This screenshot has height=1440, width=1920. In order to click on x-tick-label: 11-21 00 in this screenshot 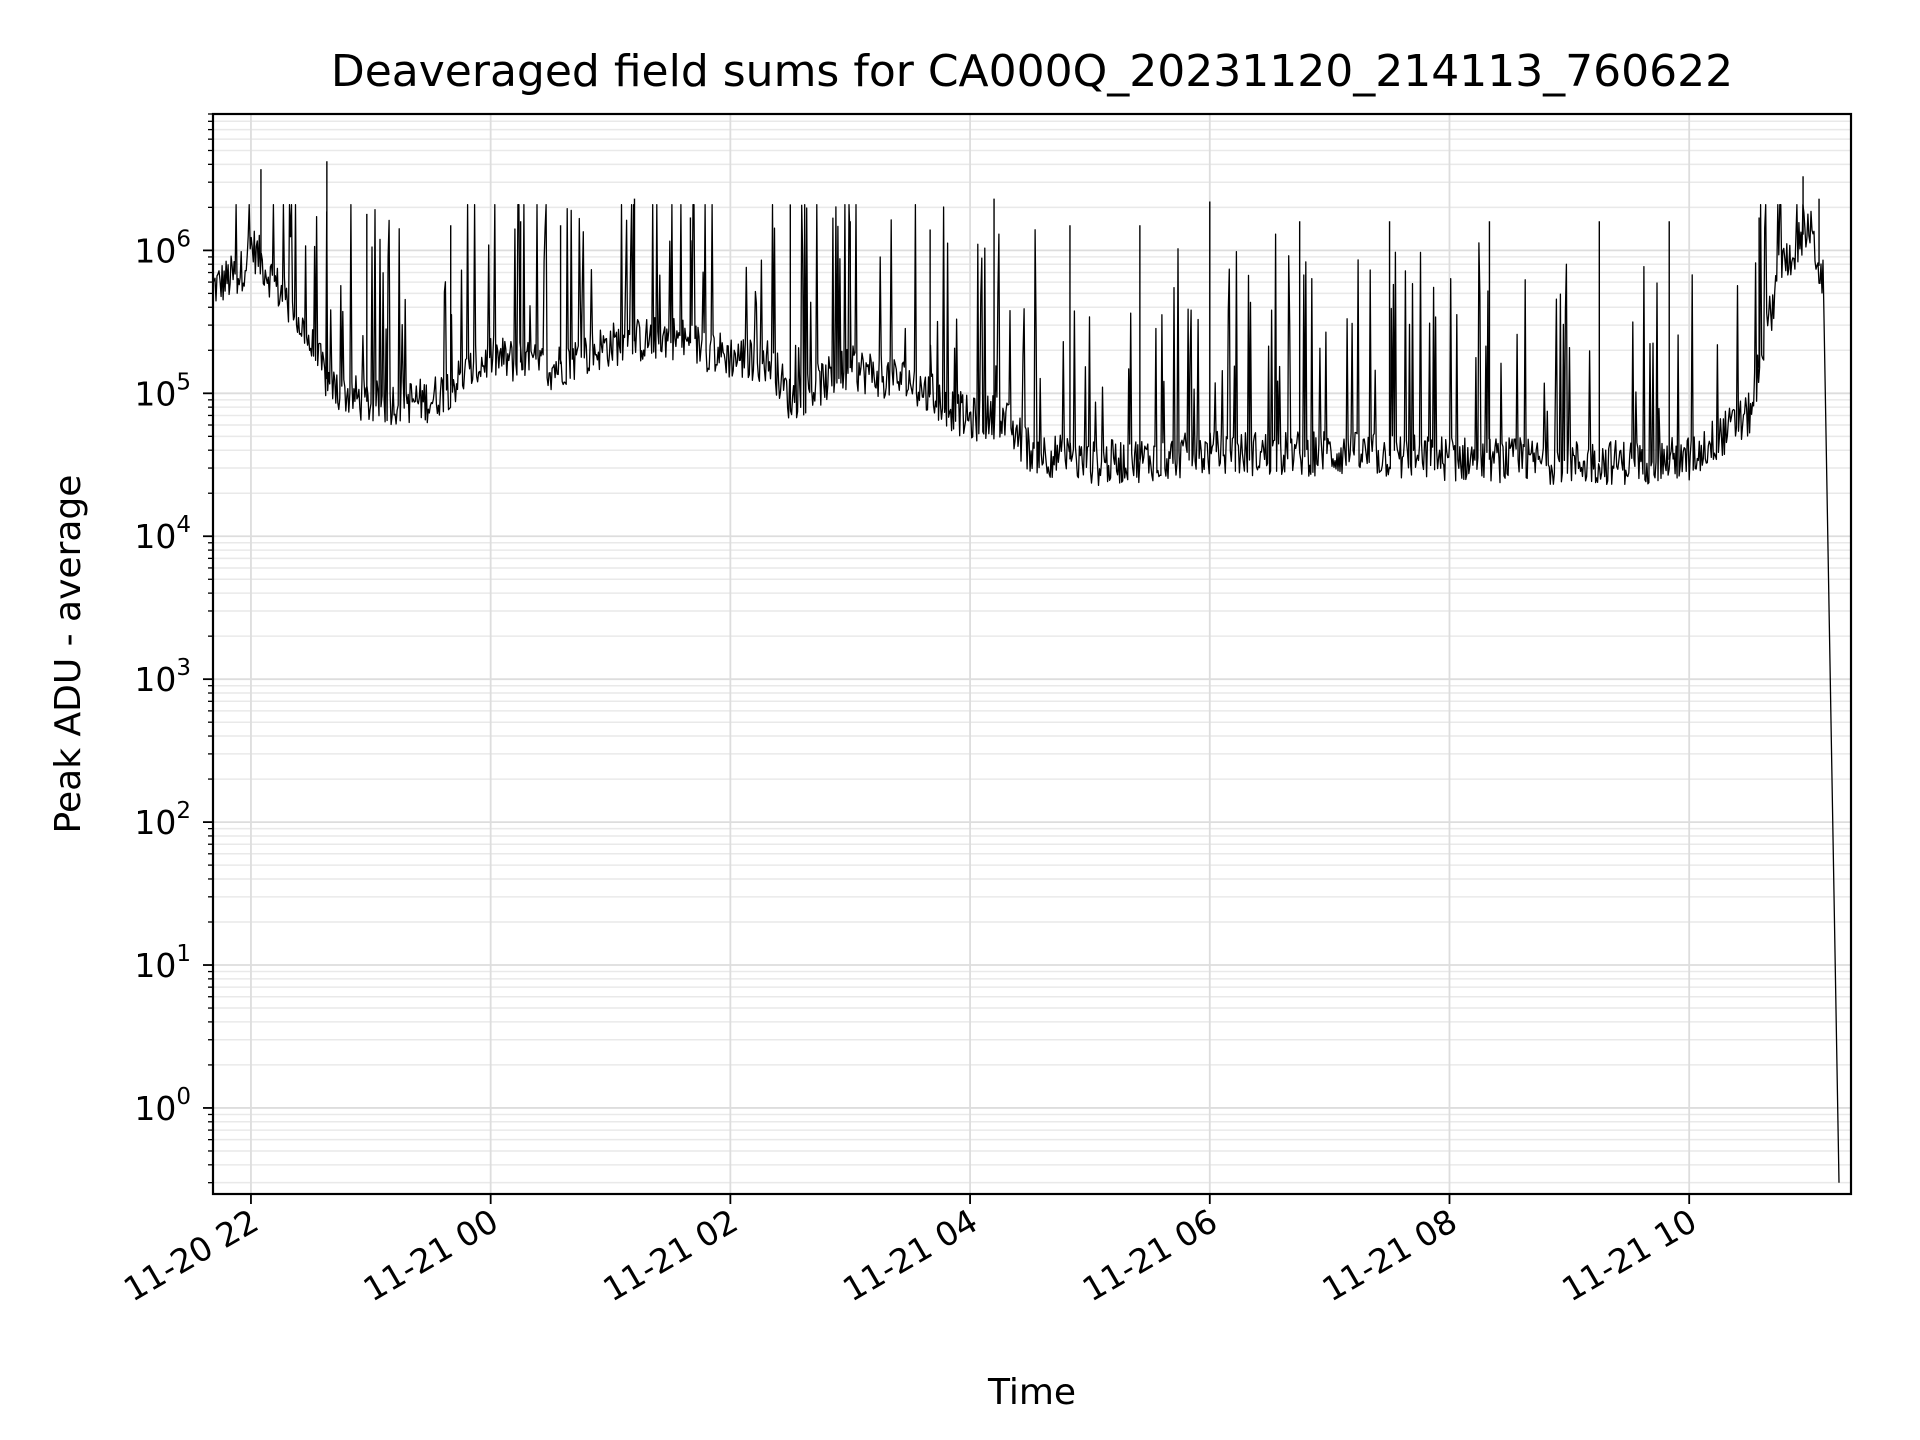, I will do `click(431, 1255)`.